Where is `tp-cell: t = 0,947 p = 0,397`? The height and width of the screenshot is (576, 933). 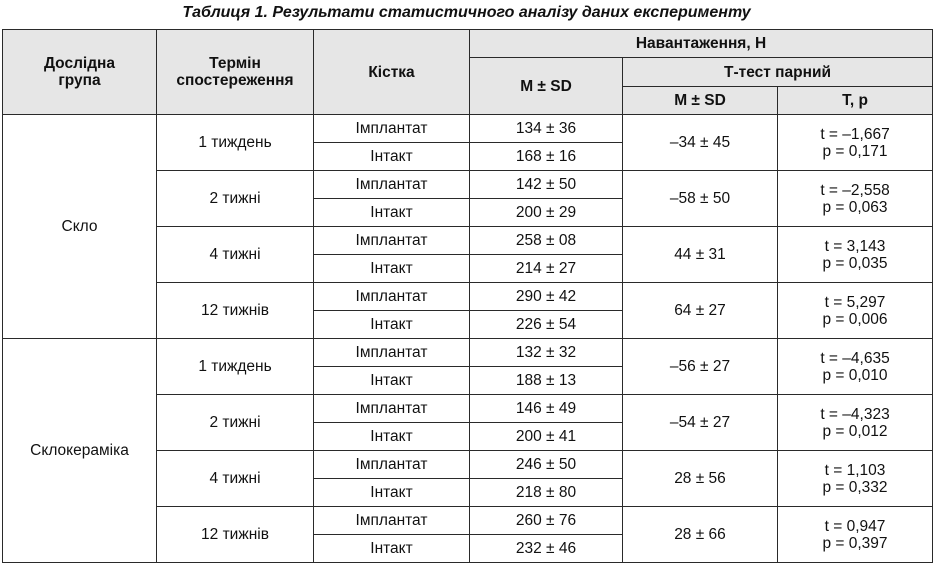 tp-cell: t = 0,947 p = 0,397 is located at coordinates (854, 534).